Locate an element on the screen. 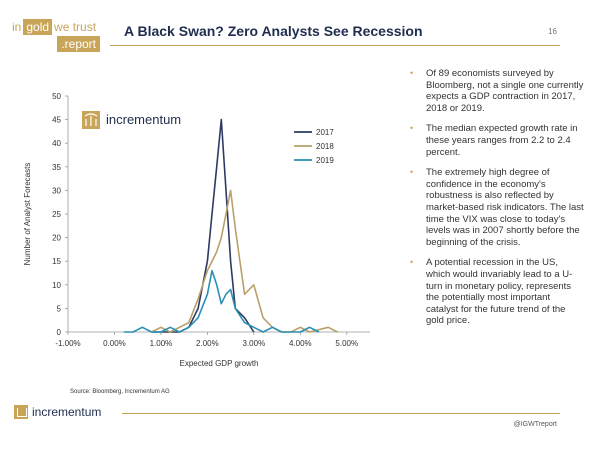 This screenshot has width=600, height=449. logo-gold: gold is located at coordinates (38, 26).